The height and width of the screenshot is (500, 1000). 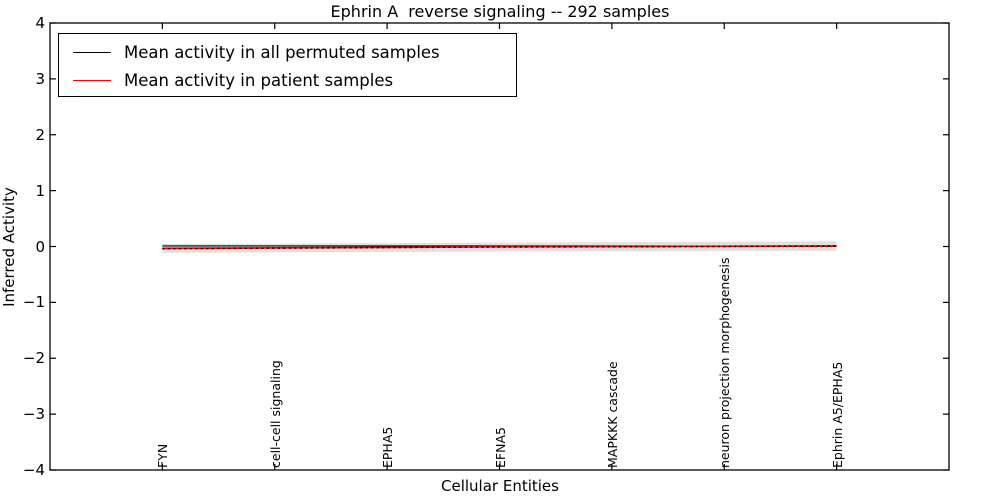 I want to click on x-tick-label: FYN, so click(x=163, y=455).